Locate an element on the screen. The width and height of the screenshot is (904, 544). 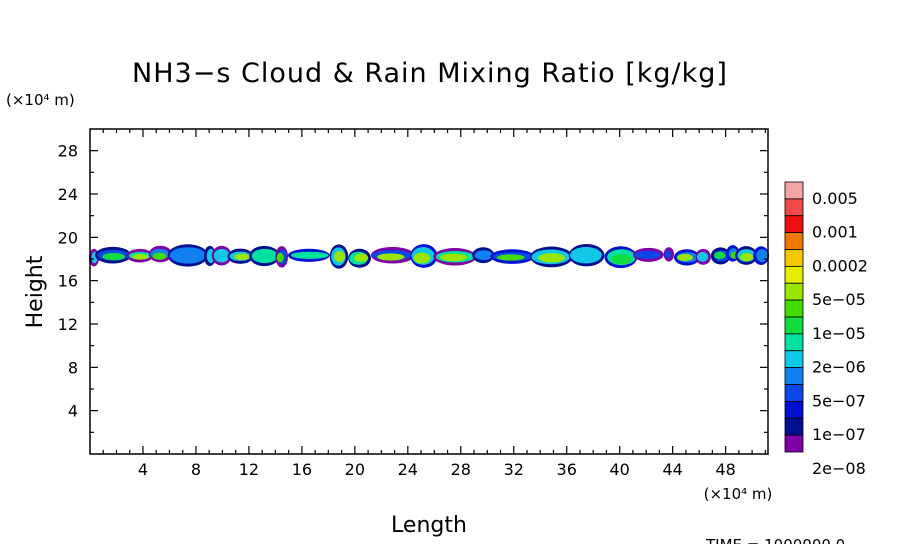
colorbar-level-label: 2e−06 is located at coordinates (839, 367).